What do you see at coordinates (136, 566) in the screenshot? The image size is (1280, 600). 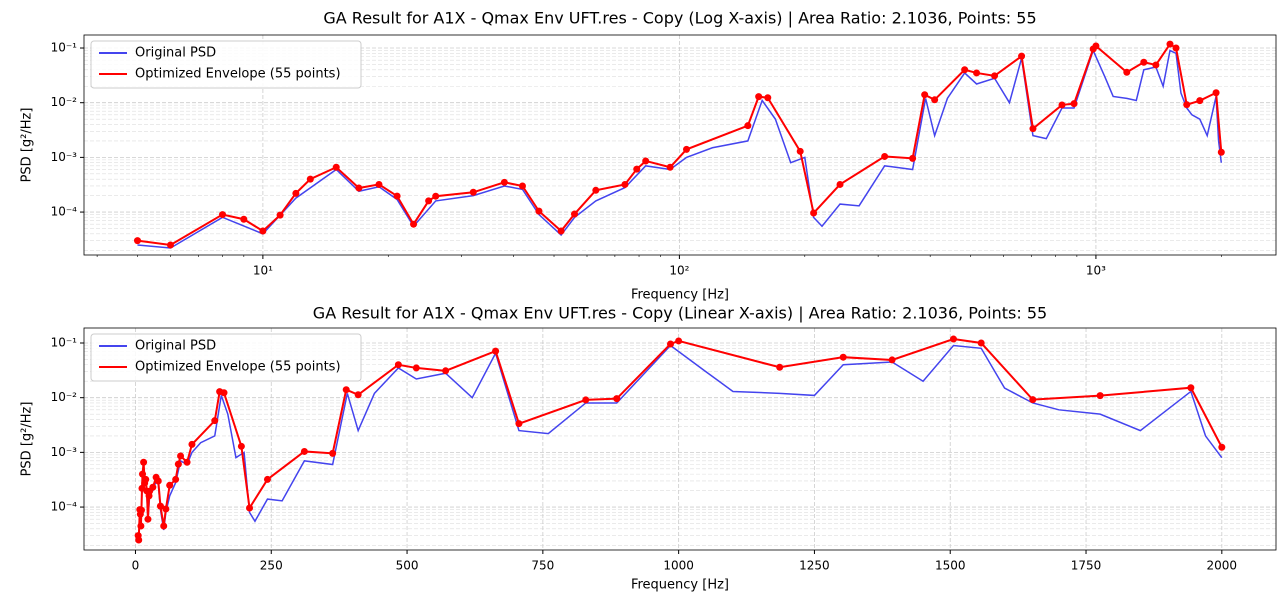 I see `x-tick-label: 0` at bounding box center [136, 566].